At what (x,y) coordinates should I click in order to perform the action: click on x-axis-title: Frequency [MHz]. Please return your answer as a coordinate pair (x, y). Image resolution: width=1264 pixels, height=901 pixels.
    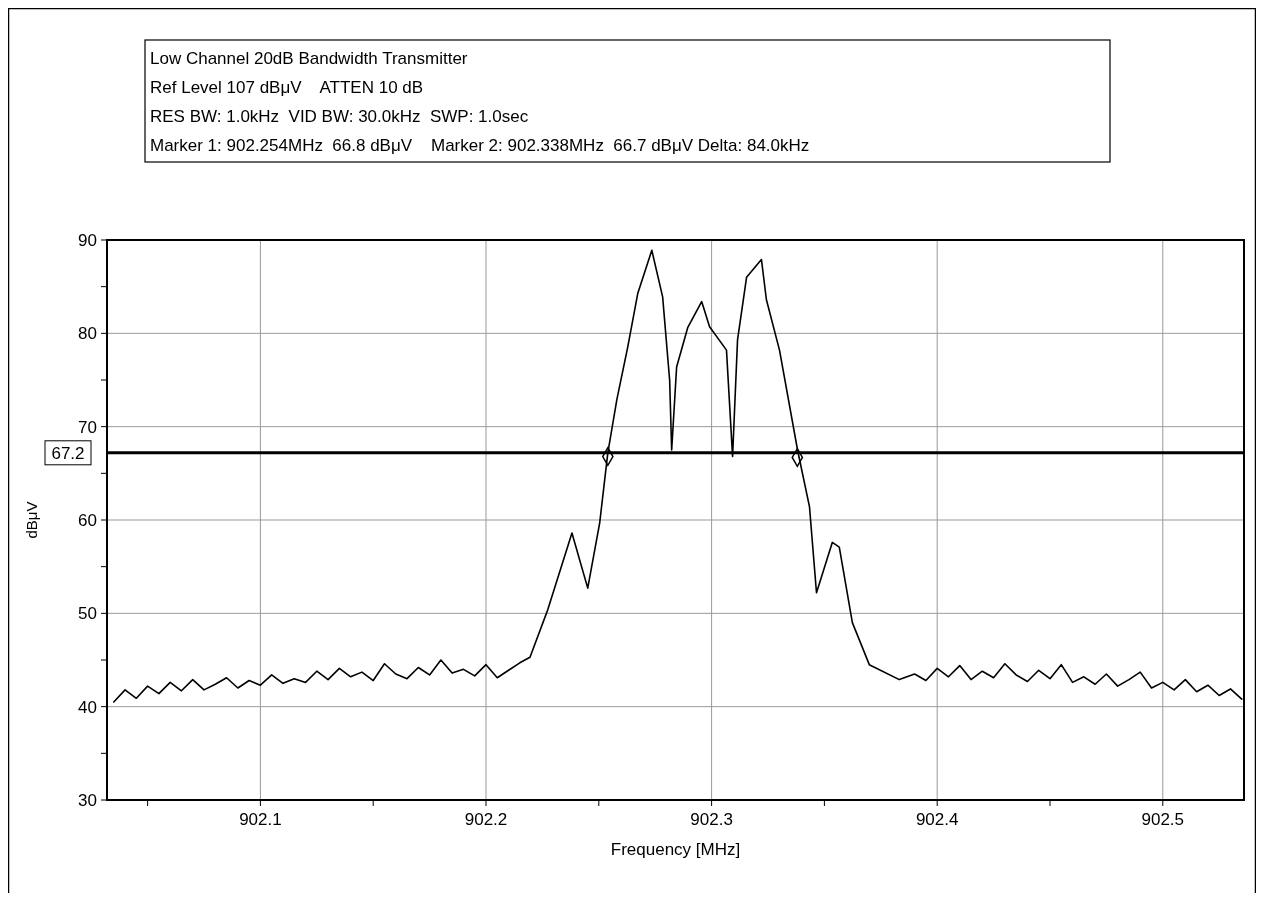
    Looking at the image, I should click on (675, 849).